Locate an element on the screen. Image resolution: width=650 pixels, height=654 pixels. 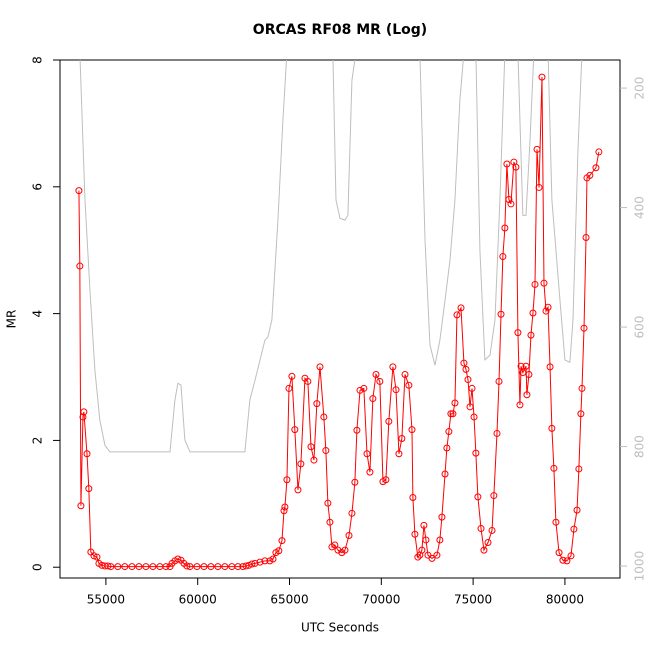
y2-tick-label: 1000 is located at coordinates (640, 566).